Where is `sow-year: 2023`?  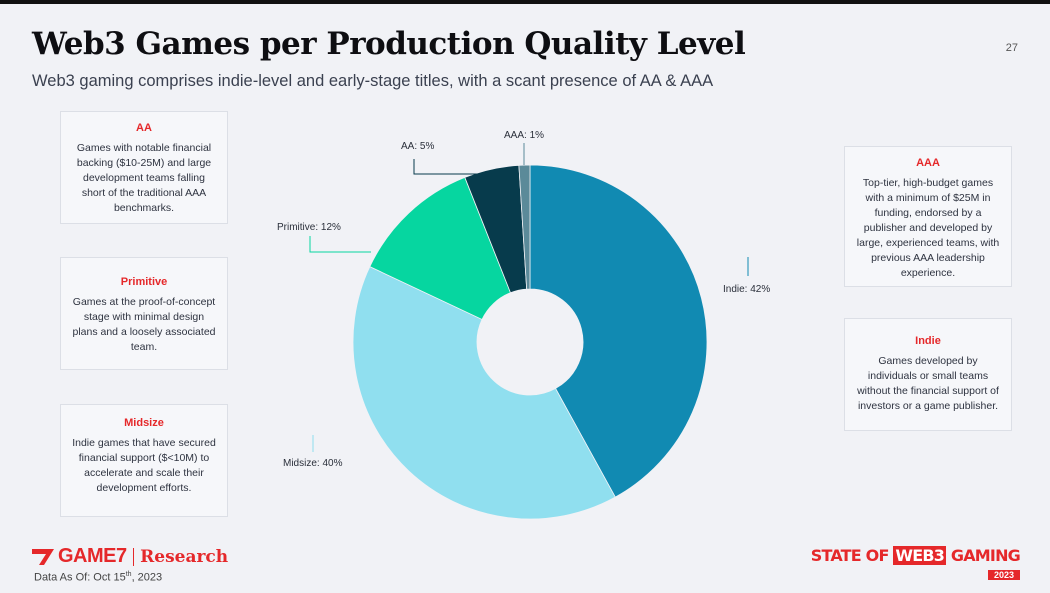 sow-year: 2023 is located at coordinates (1004, 575).